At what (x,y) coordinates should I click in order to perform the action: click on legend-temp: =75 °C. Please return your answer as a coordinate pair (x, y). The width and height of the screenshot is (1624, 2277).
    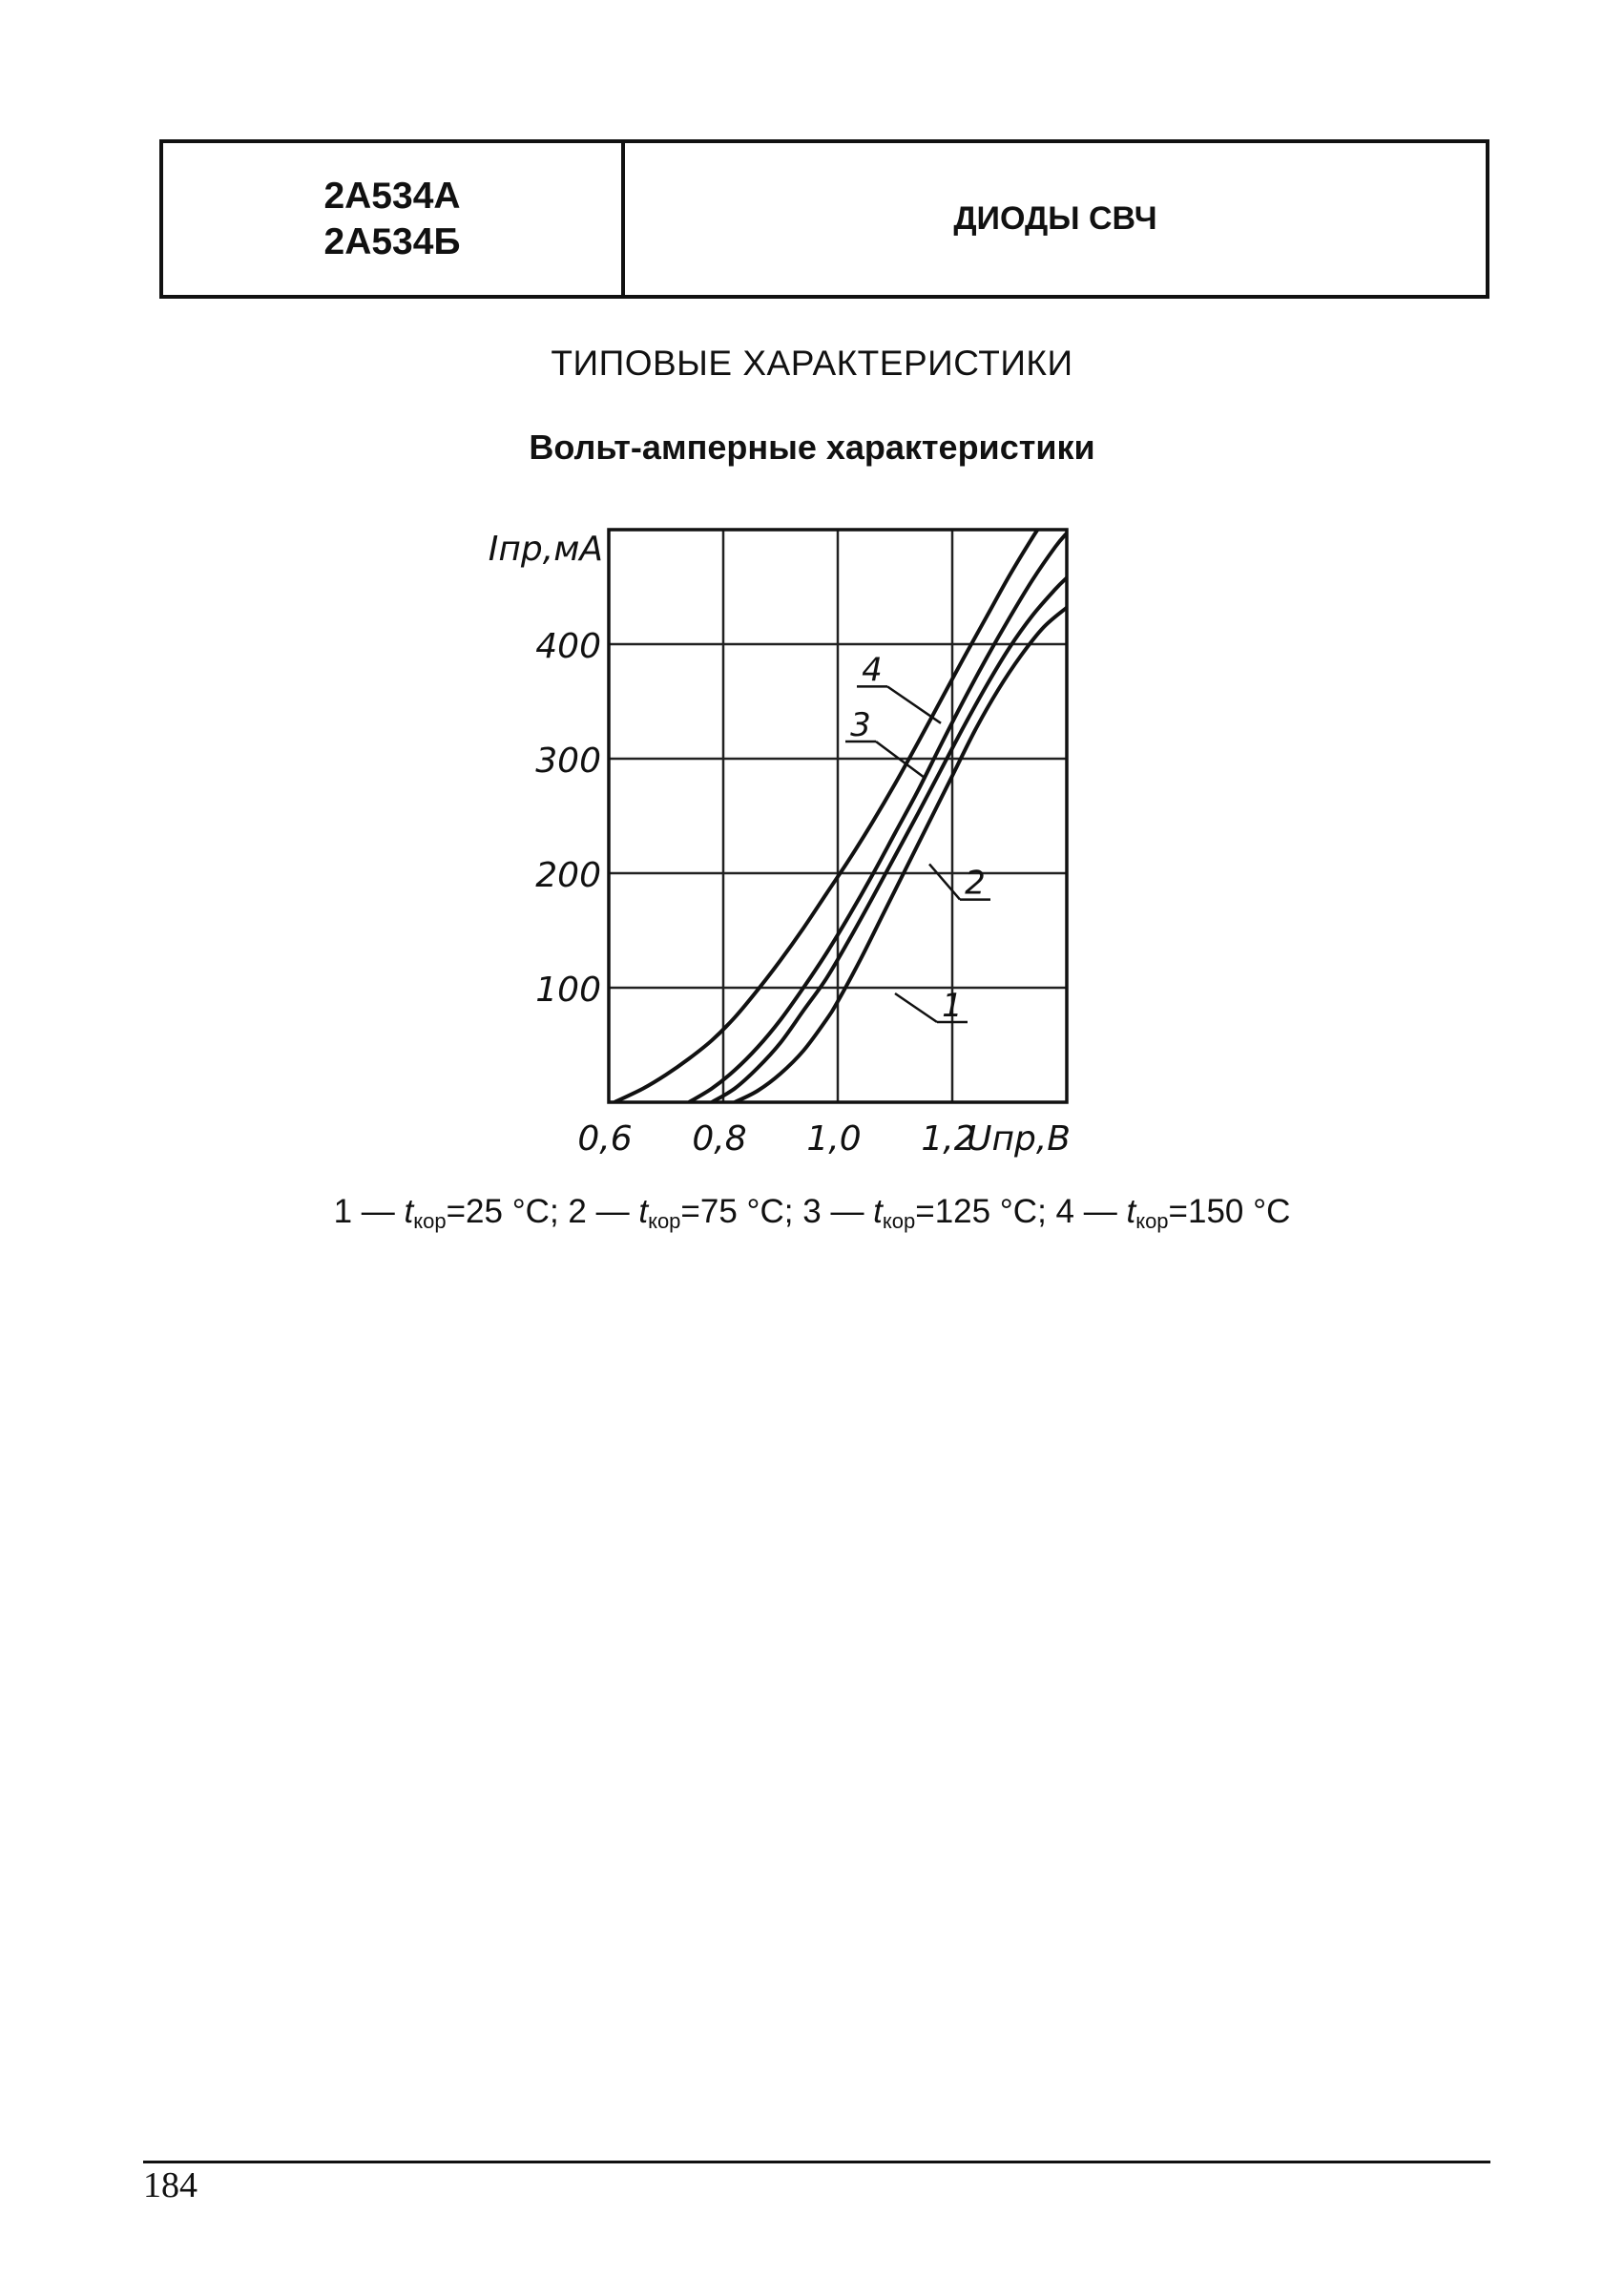
    Looking at the image, I should click on (732, 1211).